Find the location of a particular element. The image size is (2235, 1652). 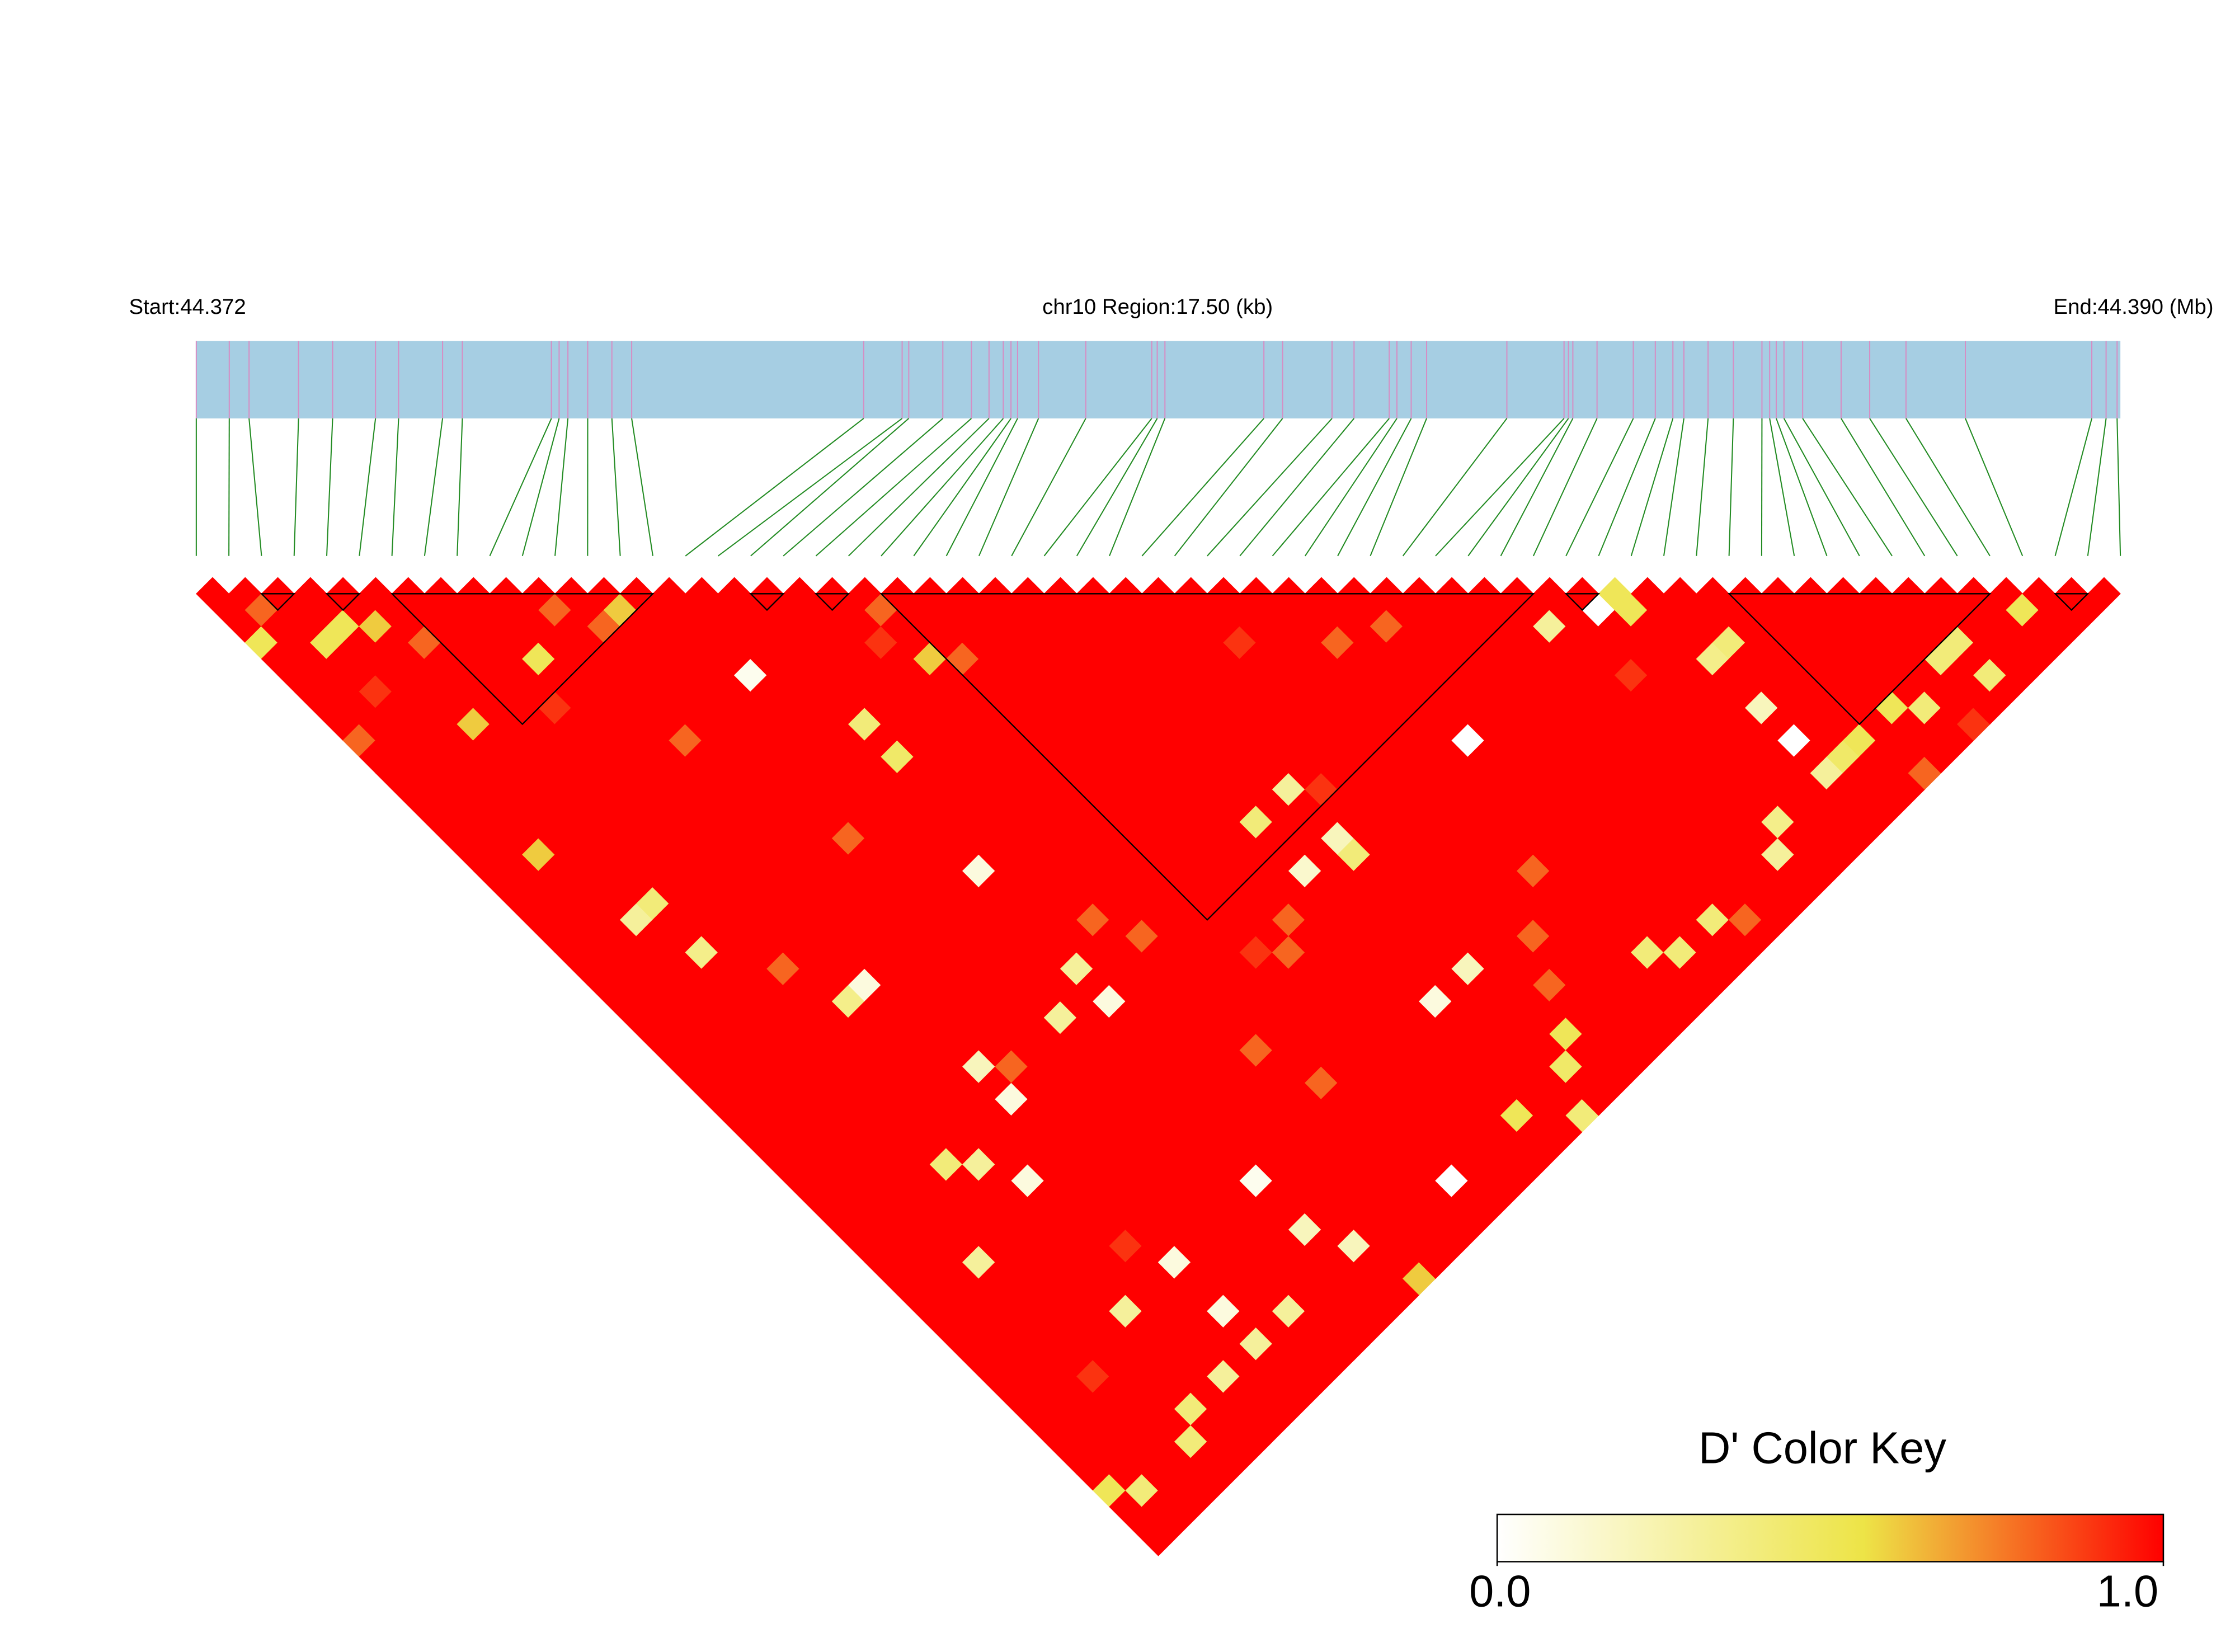

chart-title: chr10 Region:17.50 (kb) is located at coordinates (1157, 307).